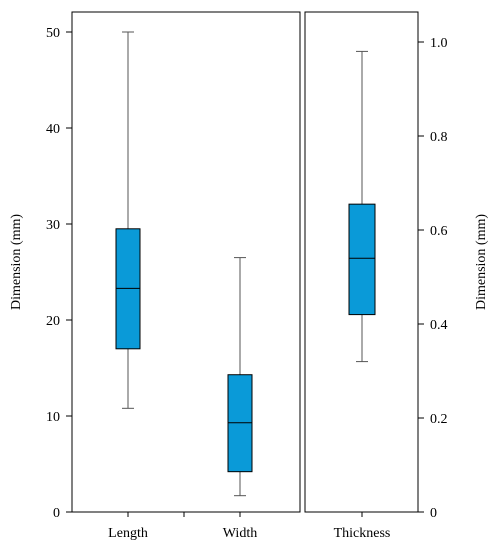  What do you see at coordinates (362, 259) in the screenshot?
I see `iqr-box` at bounding box center [362, 259].